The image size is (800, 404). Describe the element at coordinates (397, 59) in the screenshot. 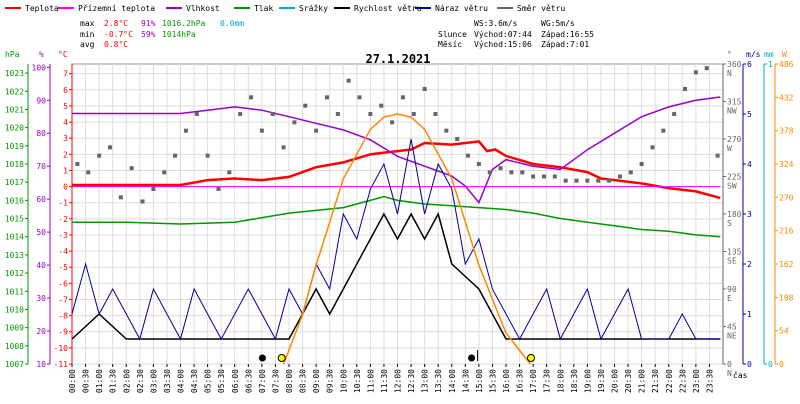

I see `chart-title: 27.1.2021` at that location.